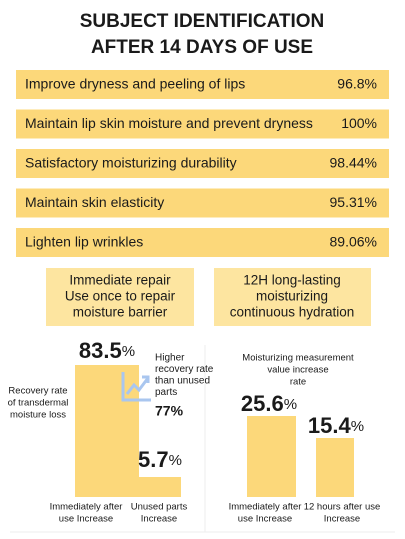 Image resolution: width=405 pixels, height=539 pixels. What do you see at coordinates (38, 403) in the screenshot?
I see `axis-label: of transdermal` at bounding box center [38, 403].